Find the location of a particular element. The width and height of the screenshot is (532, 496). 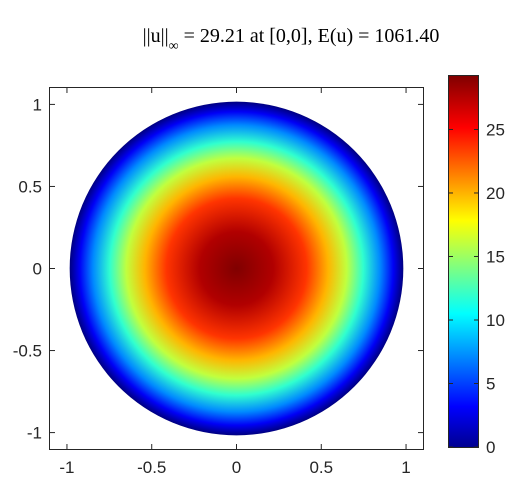

colorbar-tick-label: 20 is located at coordinates (495, 193).